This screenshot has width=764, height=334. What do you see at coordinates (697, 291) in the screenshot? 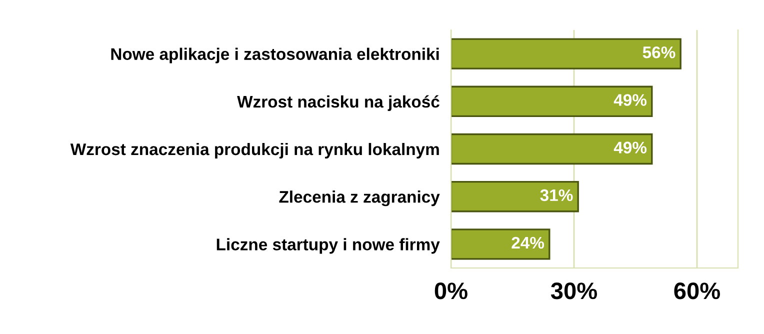
I see `x-tick-label: 60%` at bounding box center [697, 291].